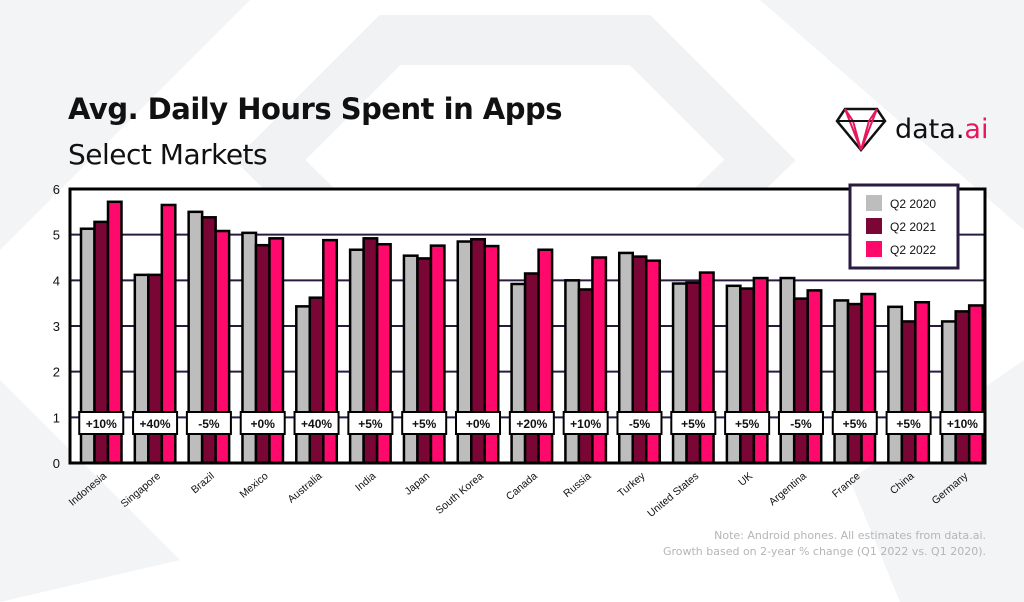 Image resolution: width=1024 pixels, height=602 pixels. Describe the element at coordinates (304, 488) in the screenshot. I see `x-tick-label: Australia` at that location.